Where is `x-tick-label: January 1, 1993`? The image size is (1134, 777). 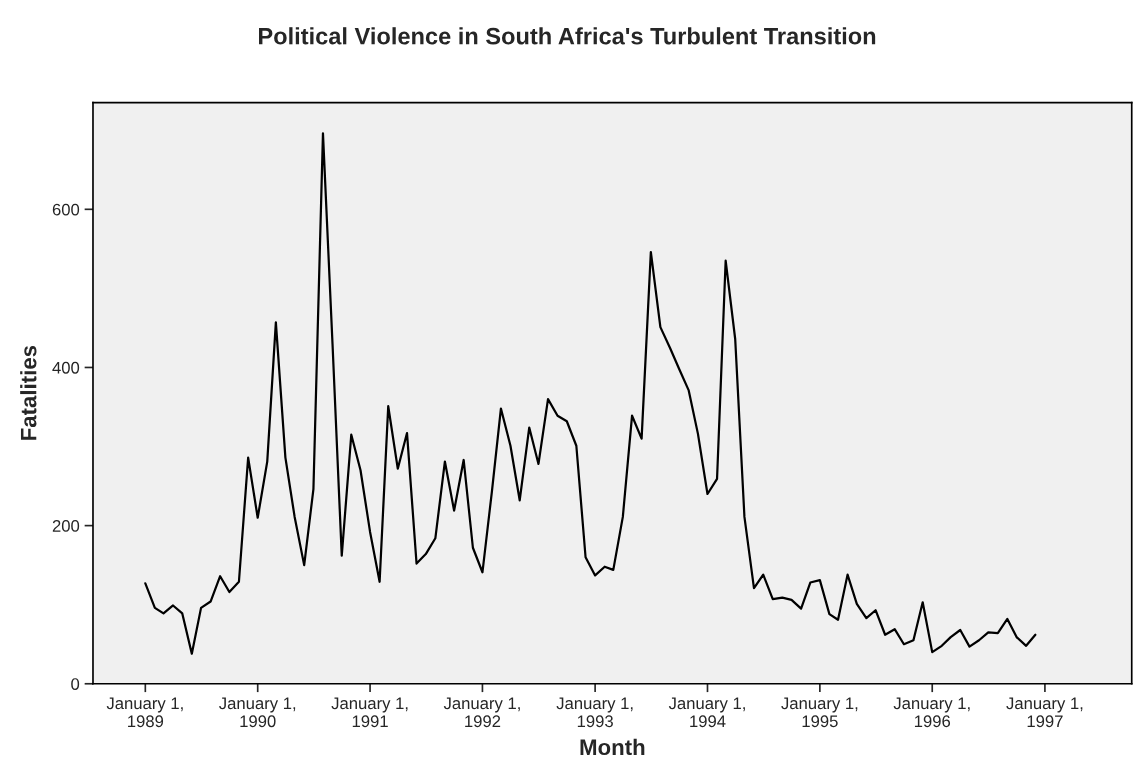
x-tick-label: January 1, 1993 is located at coordinates (594, 712).